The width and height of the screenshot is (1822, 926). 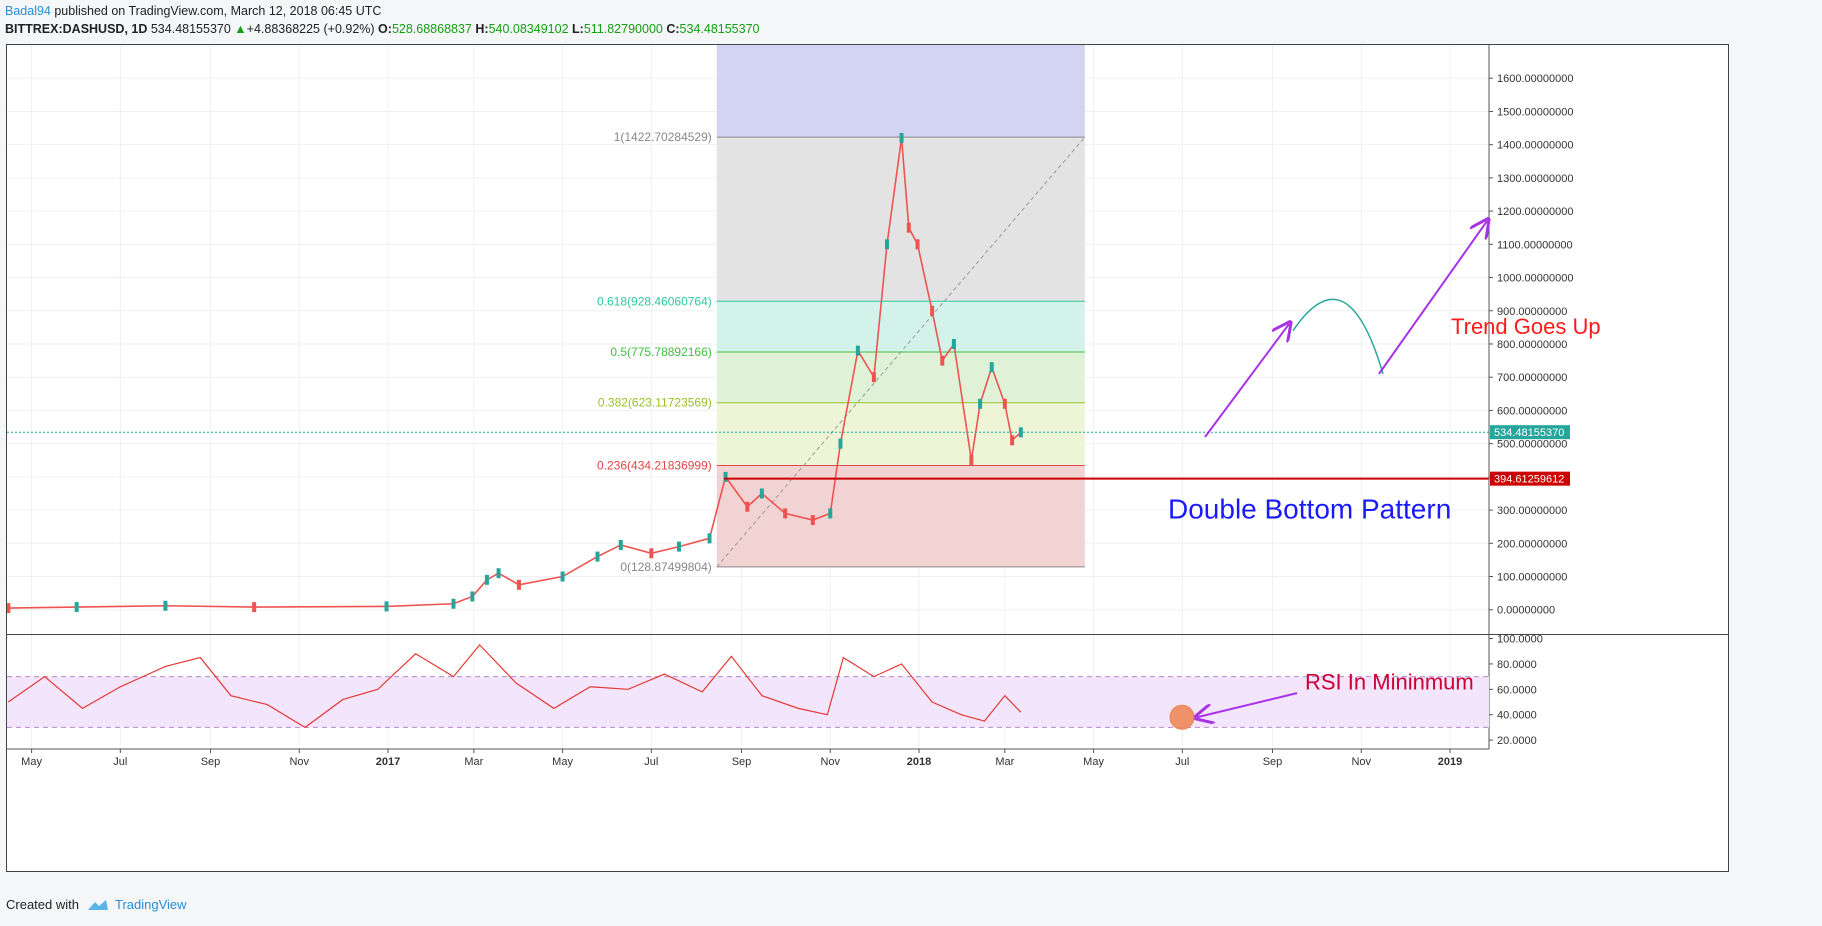 What do you see at coordinates (385, 29) in the screenshot?
I see `open-label: O:` at bounding box center [385, 29].